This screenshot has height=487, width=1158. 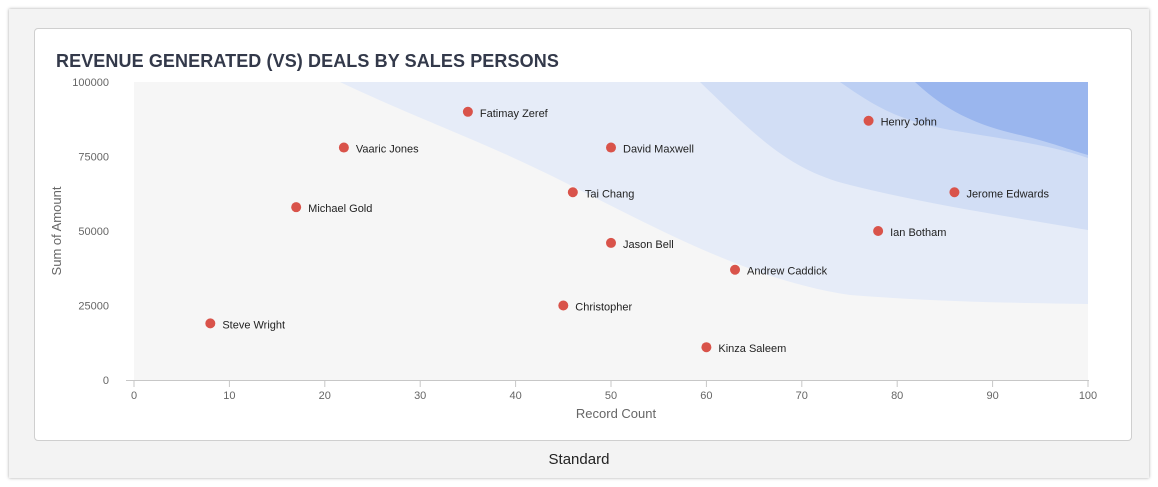 What do you see at coordinates (992, 396) in the screenshot?
I see `x-tick-label: 90` at bounding box center [992, 396].